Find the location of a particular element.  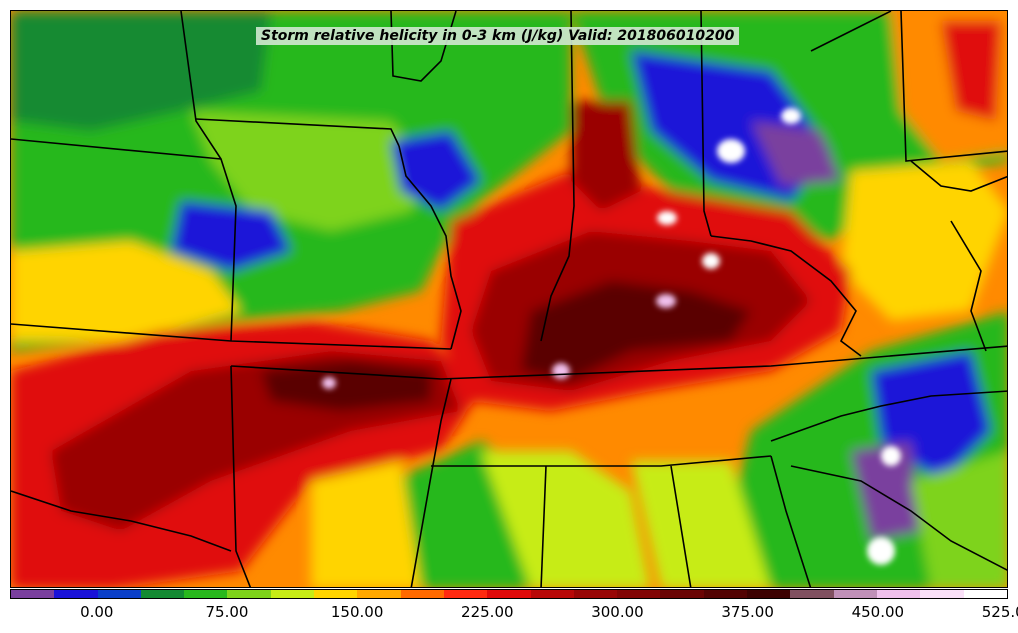

colorbar-tick-label: 0.00 is located at coordinates (97, 612).